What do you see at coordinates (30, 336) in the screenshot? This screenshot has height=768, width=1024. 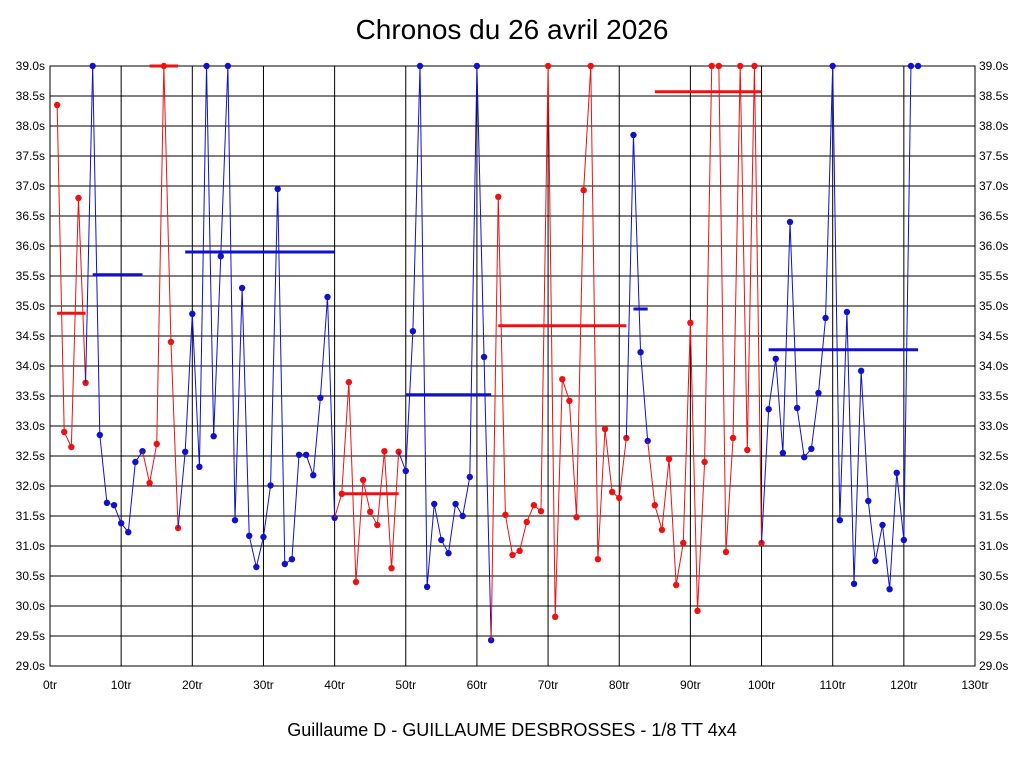 I see `y-tick-label-left: 34.5s` at bounding box center [30, 336].